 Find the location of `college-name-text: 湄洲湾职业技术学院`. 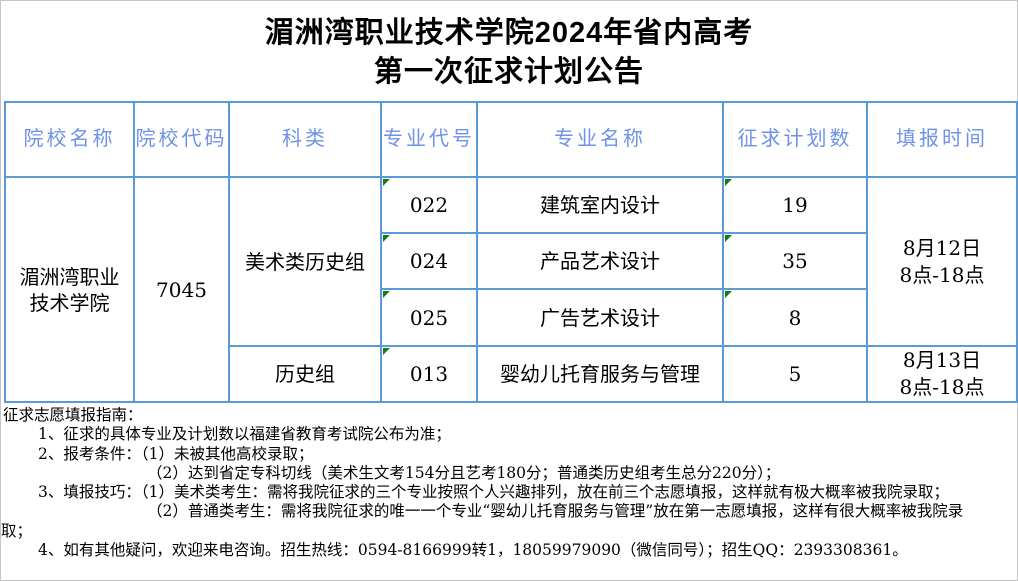

college-name-text: 湄洲湾职业技术学院 is located at coordinates (69, 289).